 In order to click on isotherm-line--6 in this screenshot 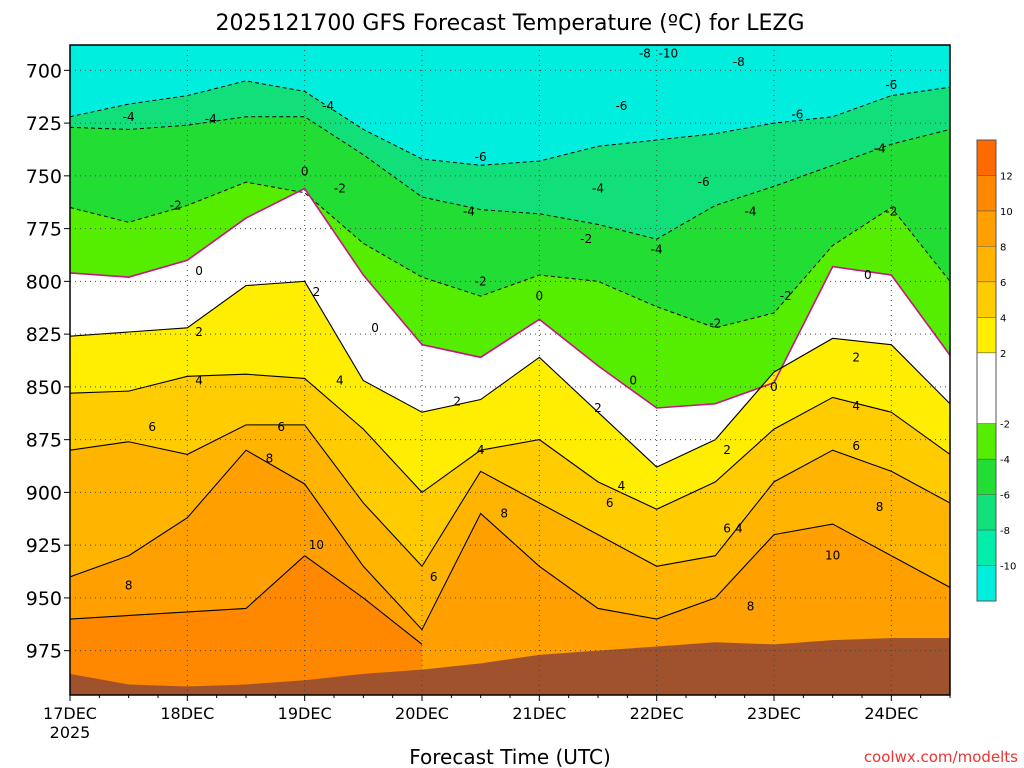, I will do `click(510, 123)`.